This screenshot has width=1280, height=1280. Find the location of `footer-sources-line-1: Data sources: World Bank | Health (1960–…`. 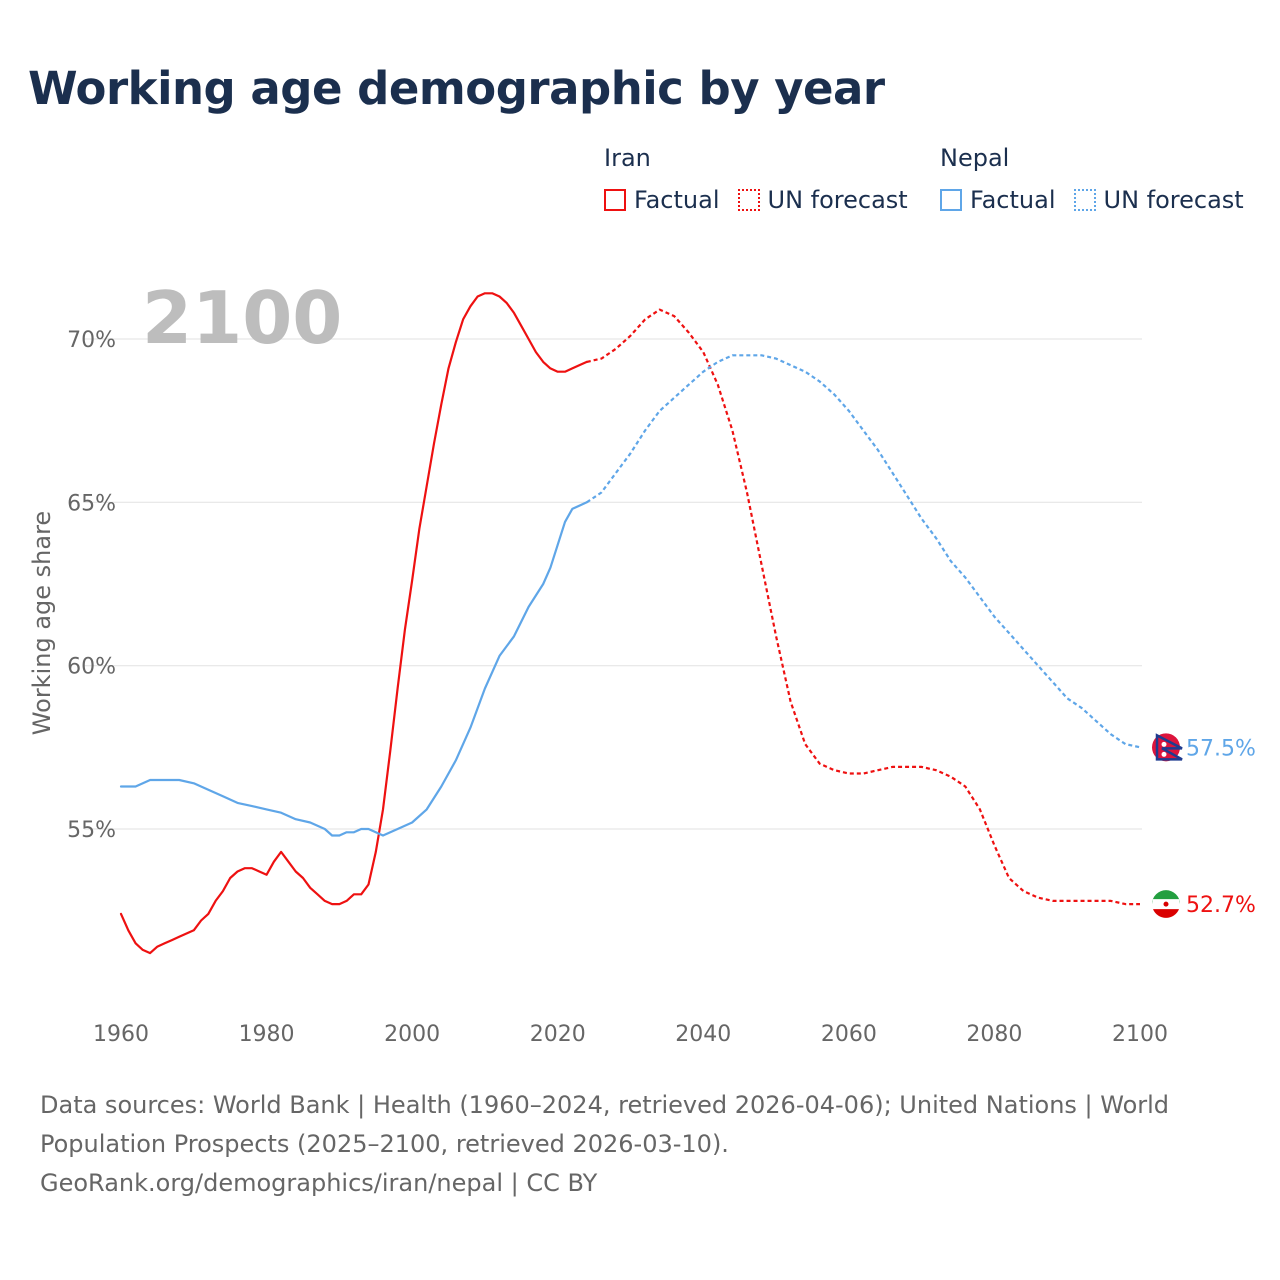

footer-sources-line-1: Data sources: World Bank | Health (1960–… is located at coordinates (605, 1105).